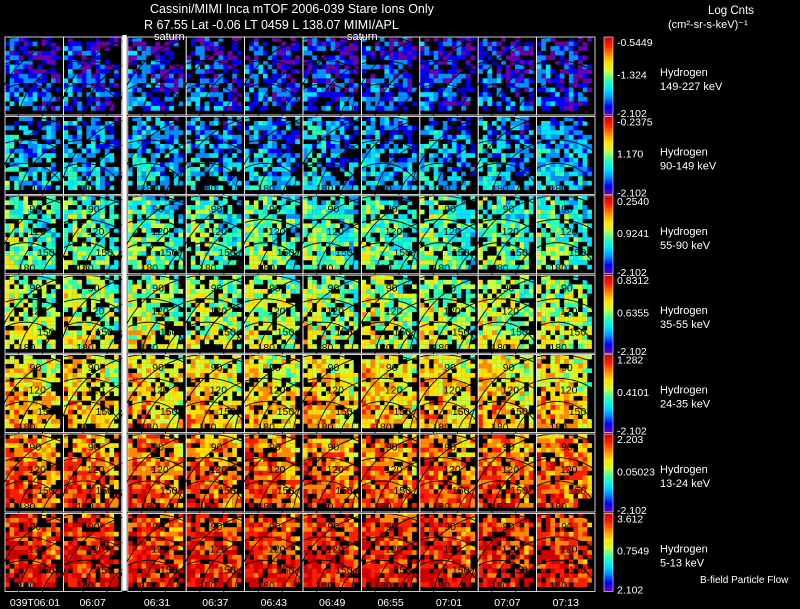 This screenshot has height=609, width=800. Describe the element at coordinates (635, 43) in the screenshot. I see `colorbar-max-label: -0.5449` at that location.